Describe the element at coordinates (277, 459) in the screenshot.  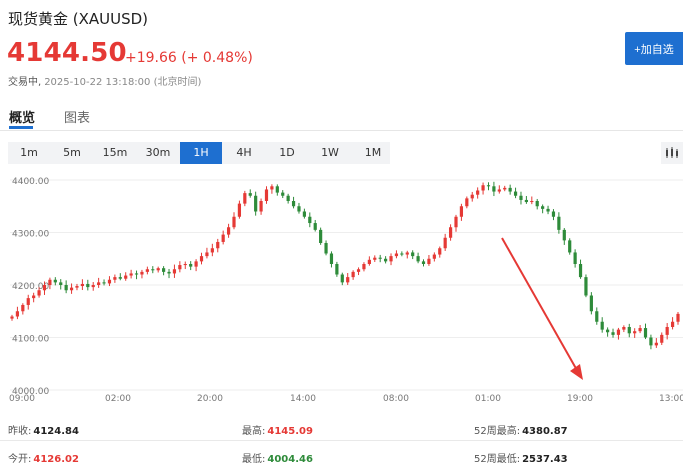
I see `stat-low: 最低: 4004.46` at that location.